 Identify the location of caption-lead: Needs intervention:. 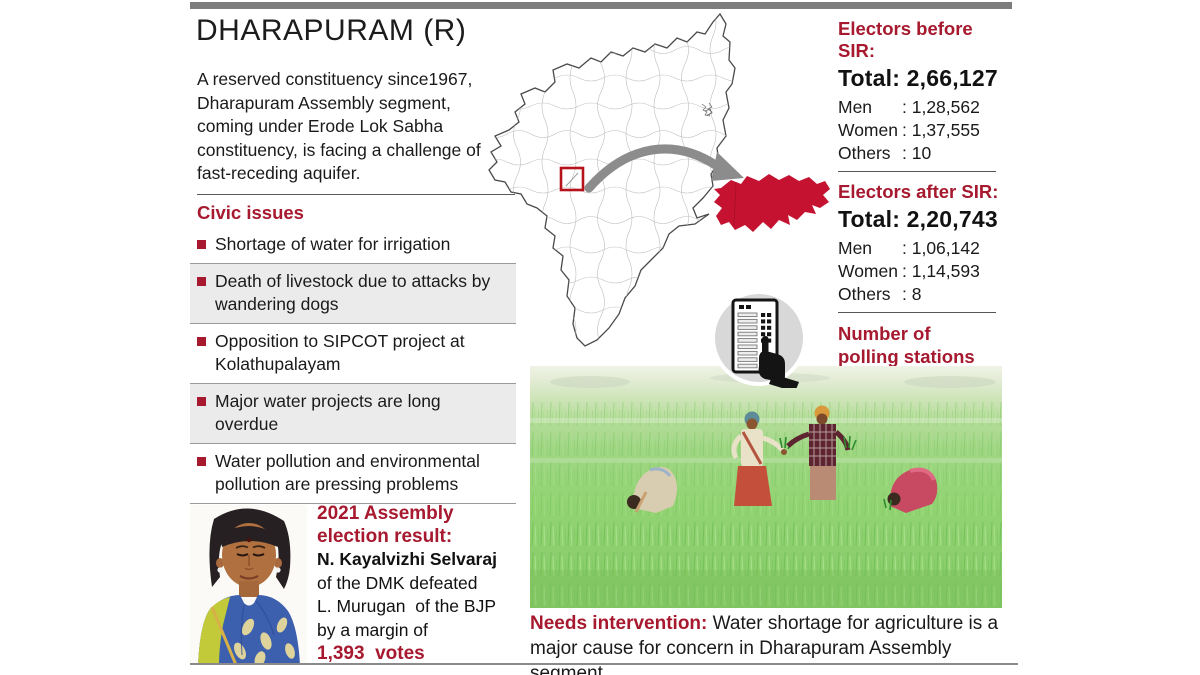
(619, 623).